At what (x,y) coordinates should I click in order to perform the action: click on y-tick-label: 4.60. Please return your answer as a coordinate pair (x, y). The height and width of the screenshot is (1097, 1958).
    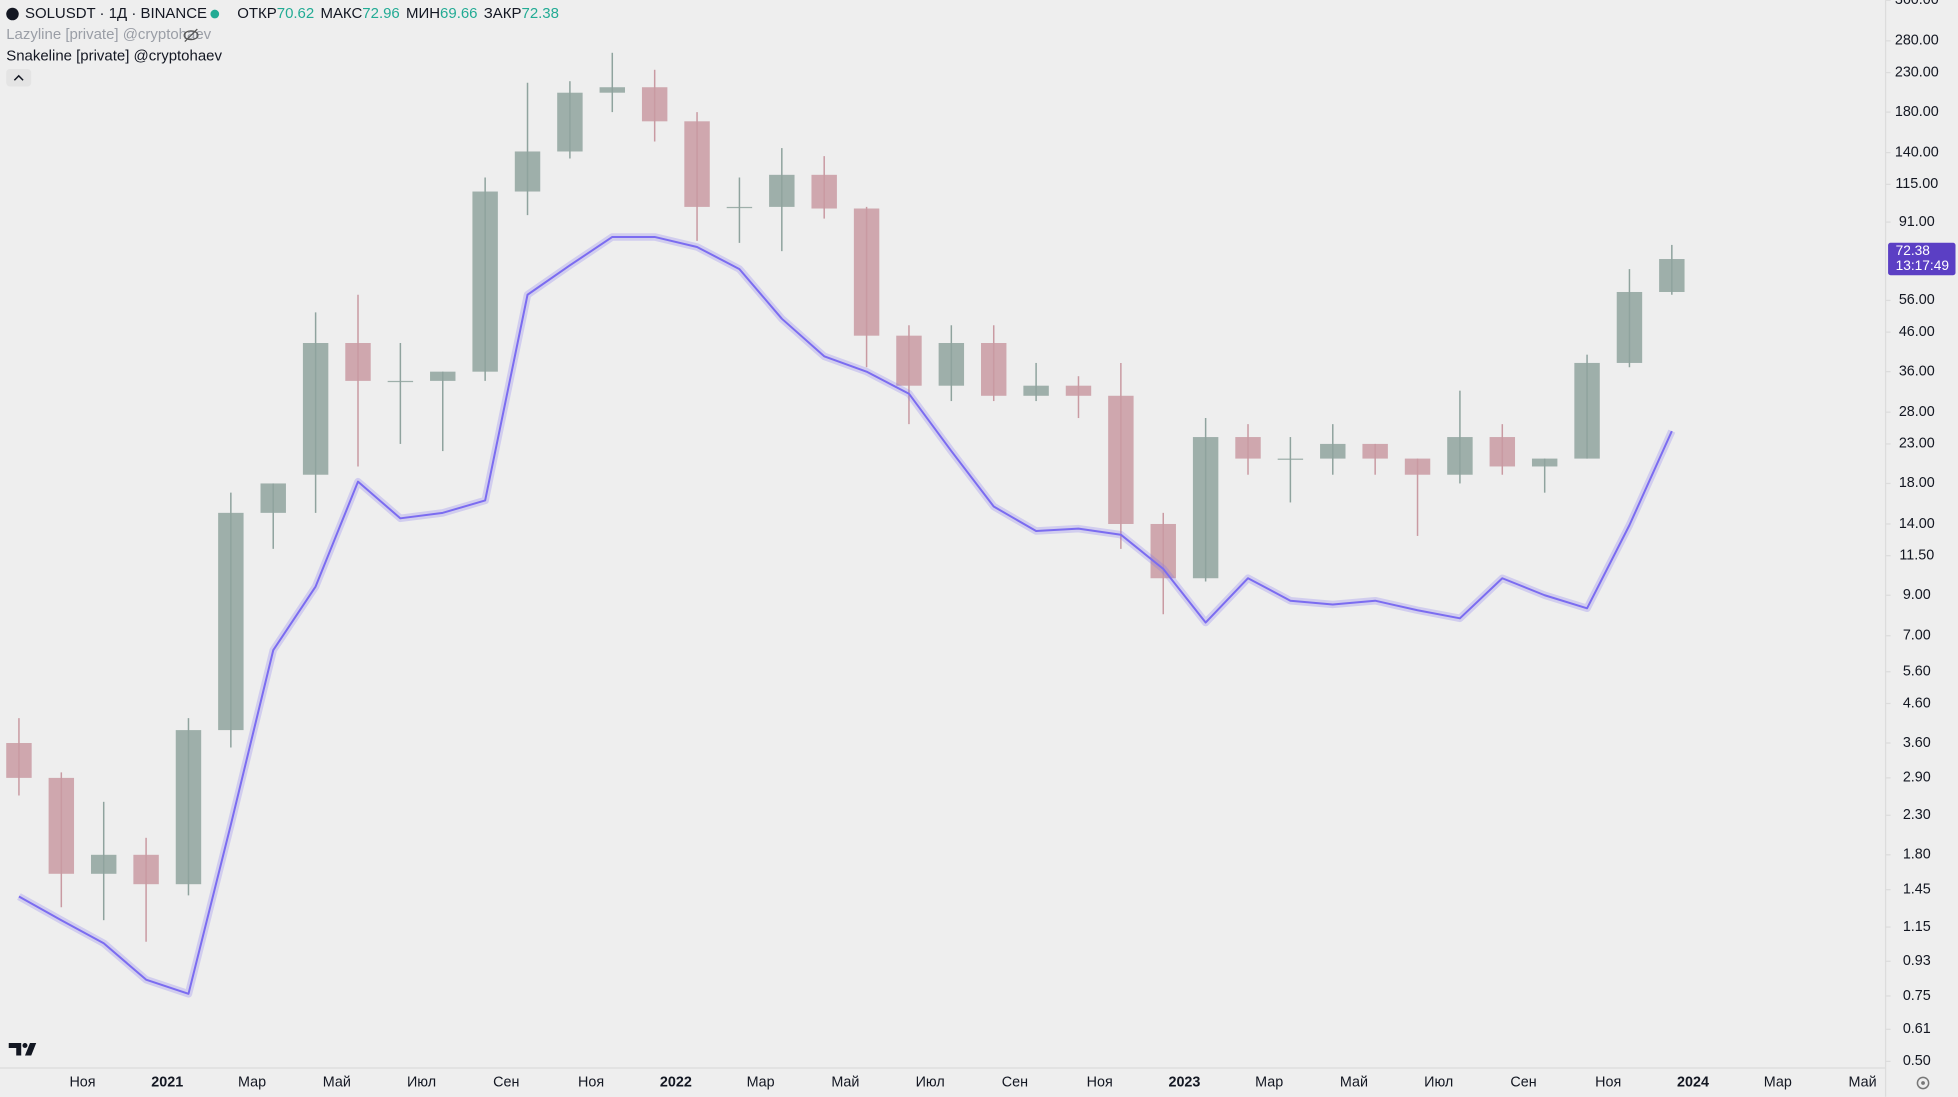
    Looking at the image, I should click on (1917, 703).